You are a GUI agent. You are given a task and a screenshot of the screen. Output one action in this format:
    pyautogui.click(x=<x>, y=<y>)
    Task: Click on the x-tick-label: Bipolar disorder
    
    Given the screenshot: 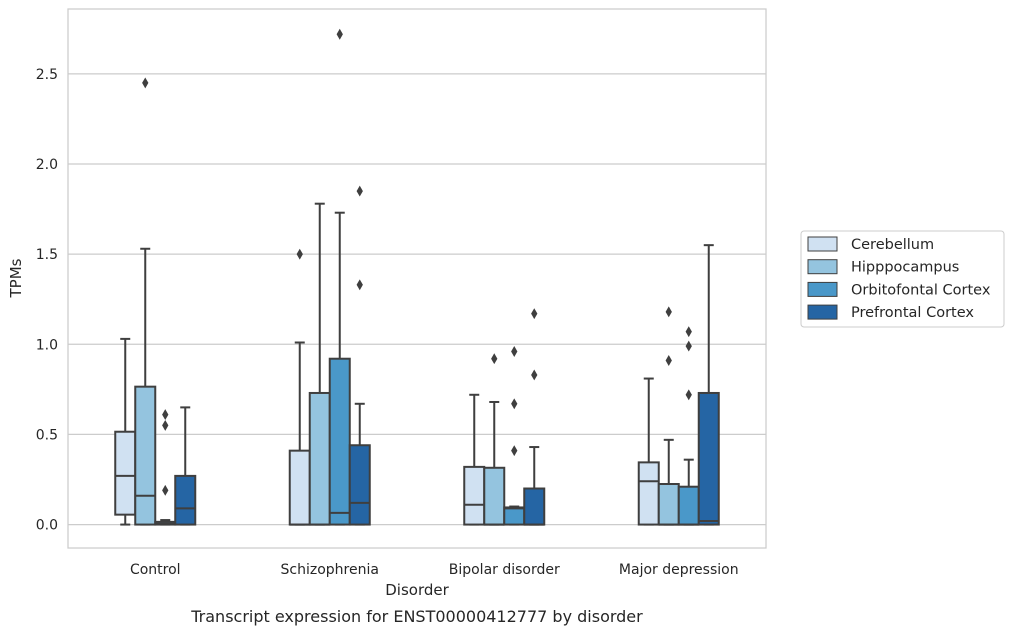 What is the action you would take?
    pyautogui.click(x=504, y=570)
    